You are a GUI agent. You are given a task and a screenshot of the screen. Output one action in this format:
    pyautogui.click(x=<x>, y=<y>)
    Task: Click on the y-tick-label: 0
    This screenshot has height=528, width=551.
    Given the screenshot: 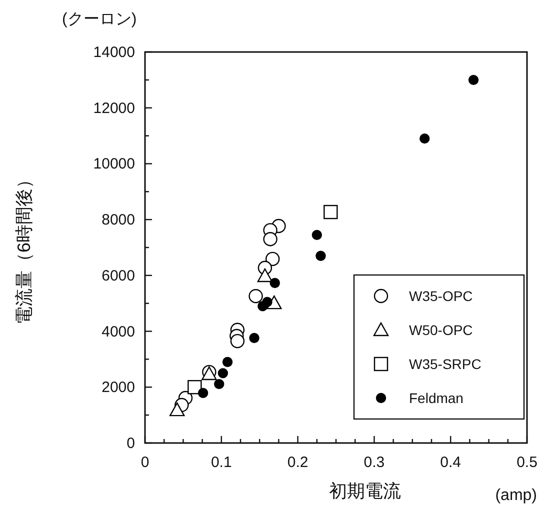 What is the action you would take?
    pyautogui.click(x=130, y=443)
    